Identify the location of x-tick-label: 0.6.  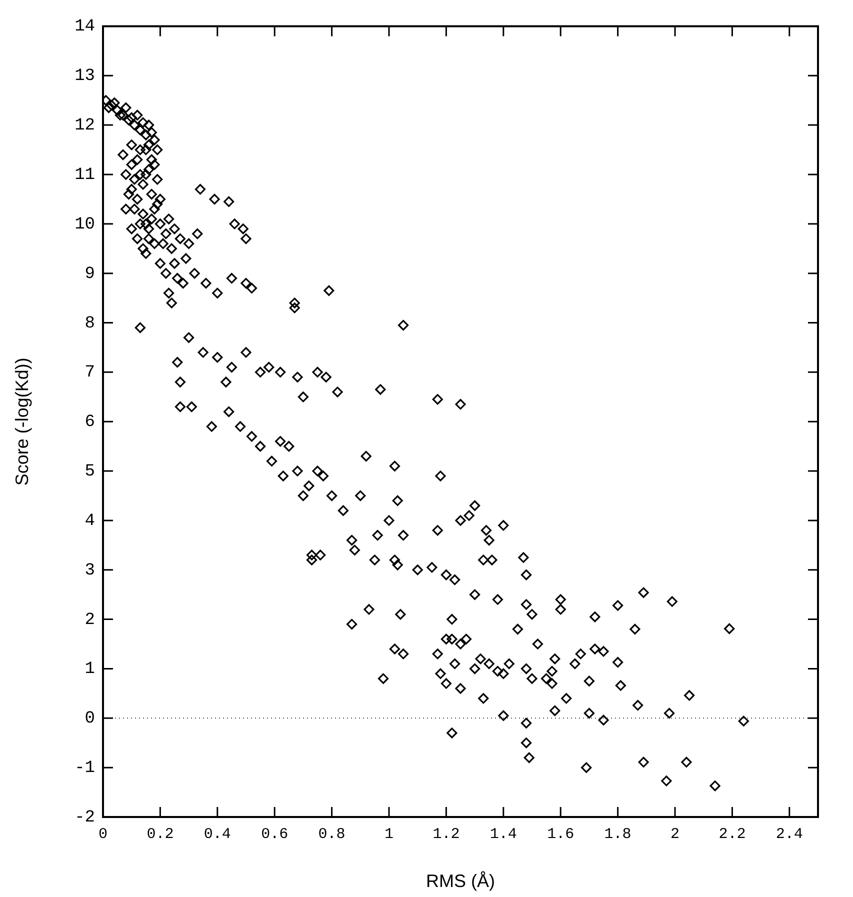
(274, 834).